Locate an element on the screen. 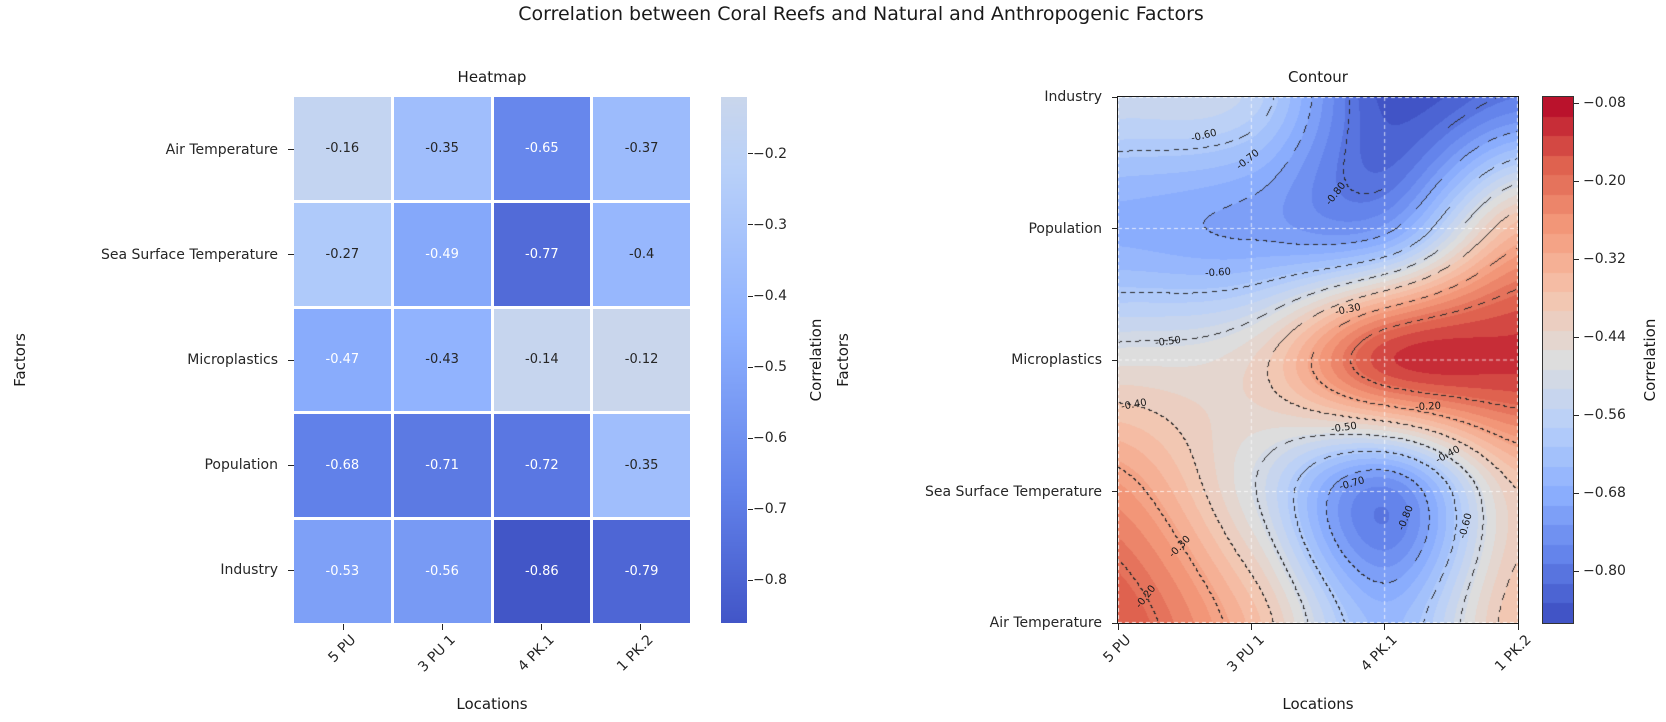 The width and height of the screenshot is (1666, 722). heatmap-ytick: Air Temperature is located at coordinates (221, 149).